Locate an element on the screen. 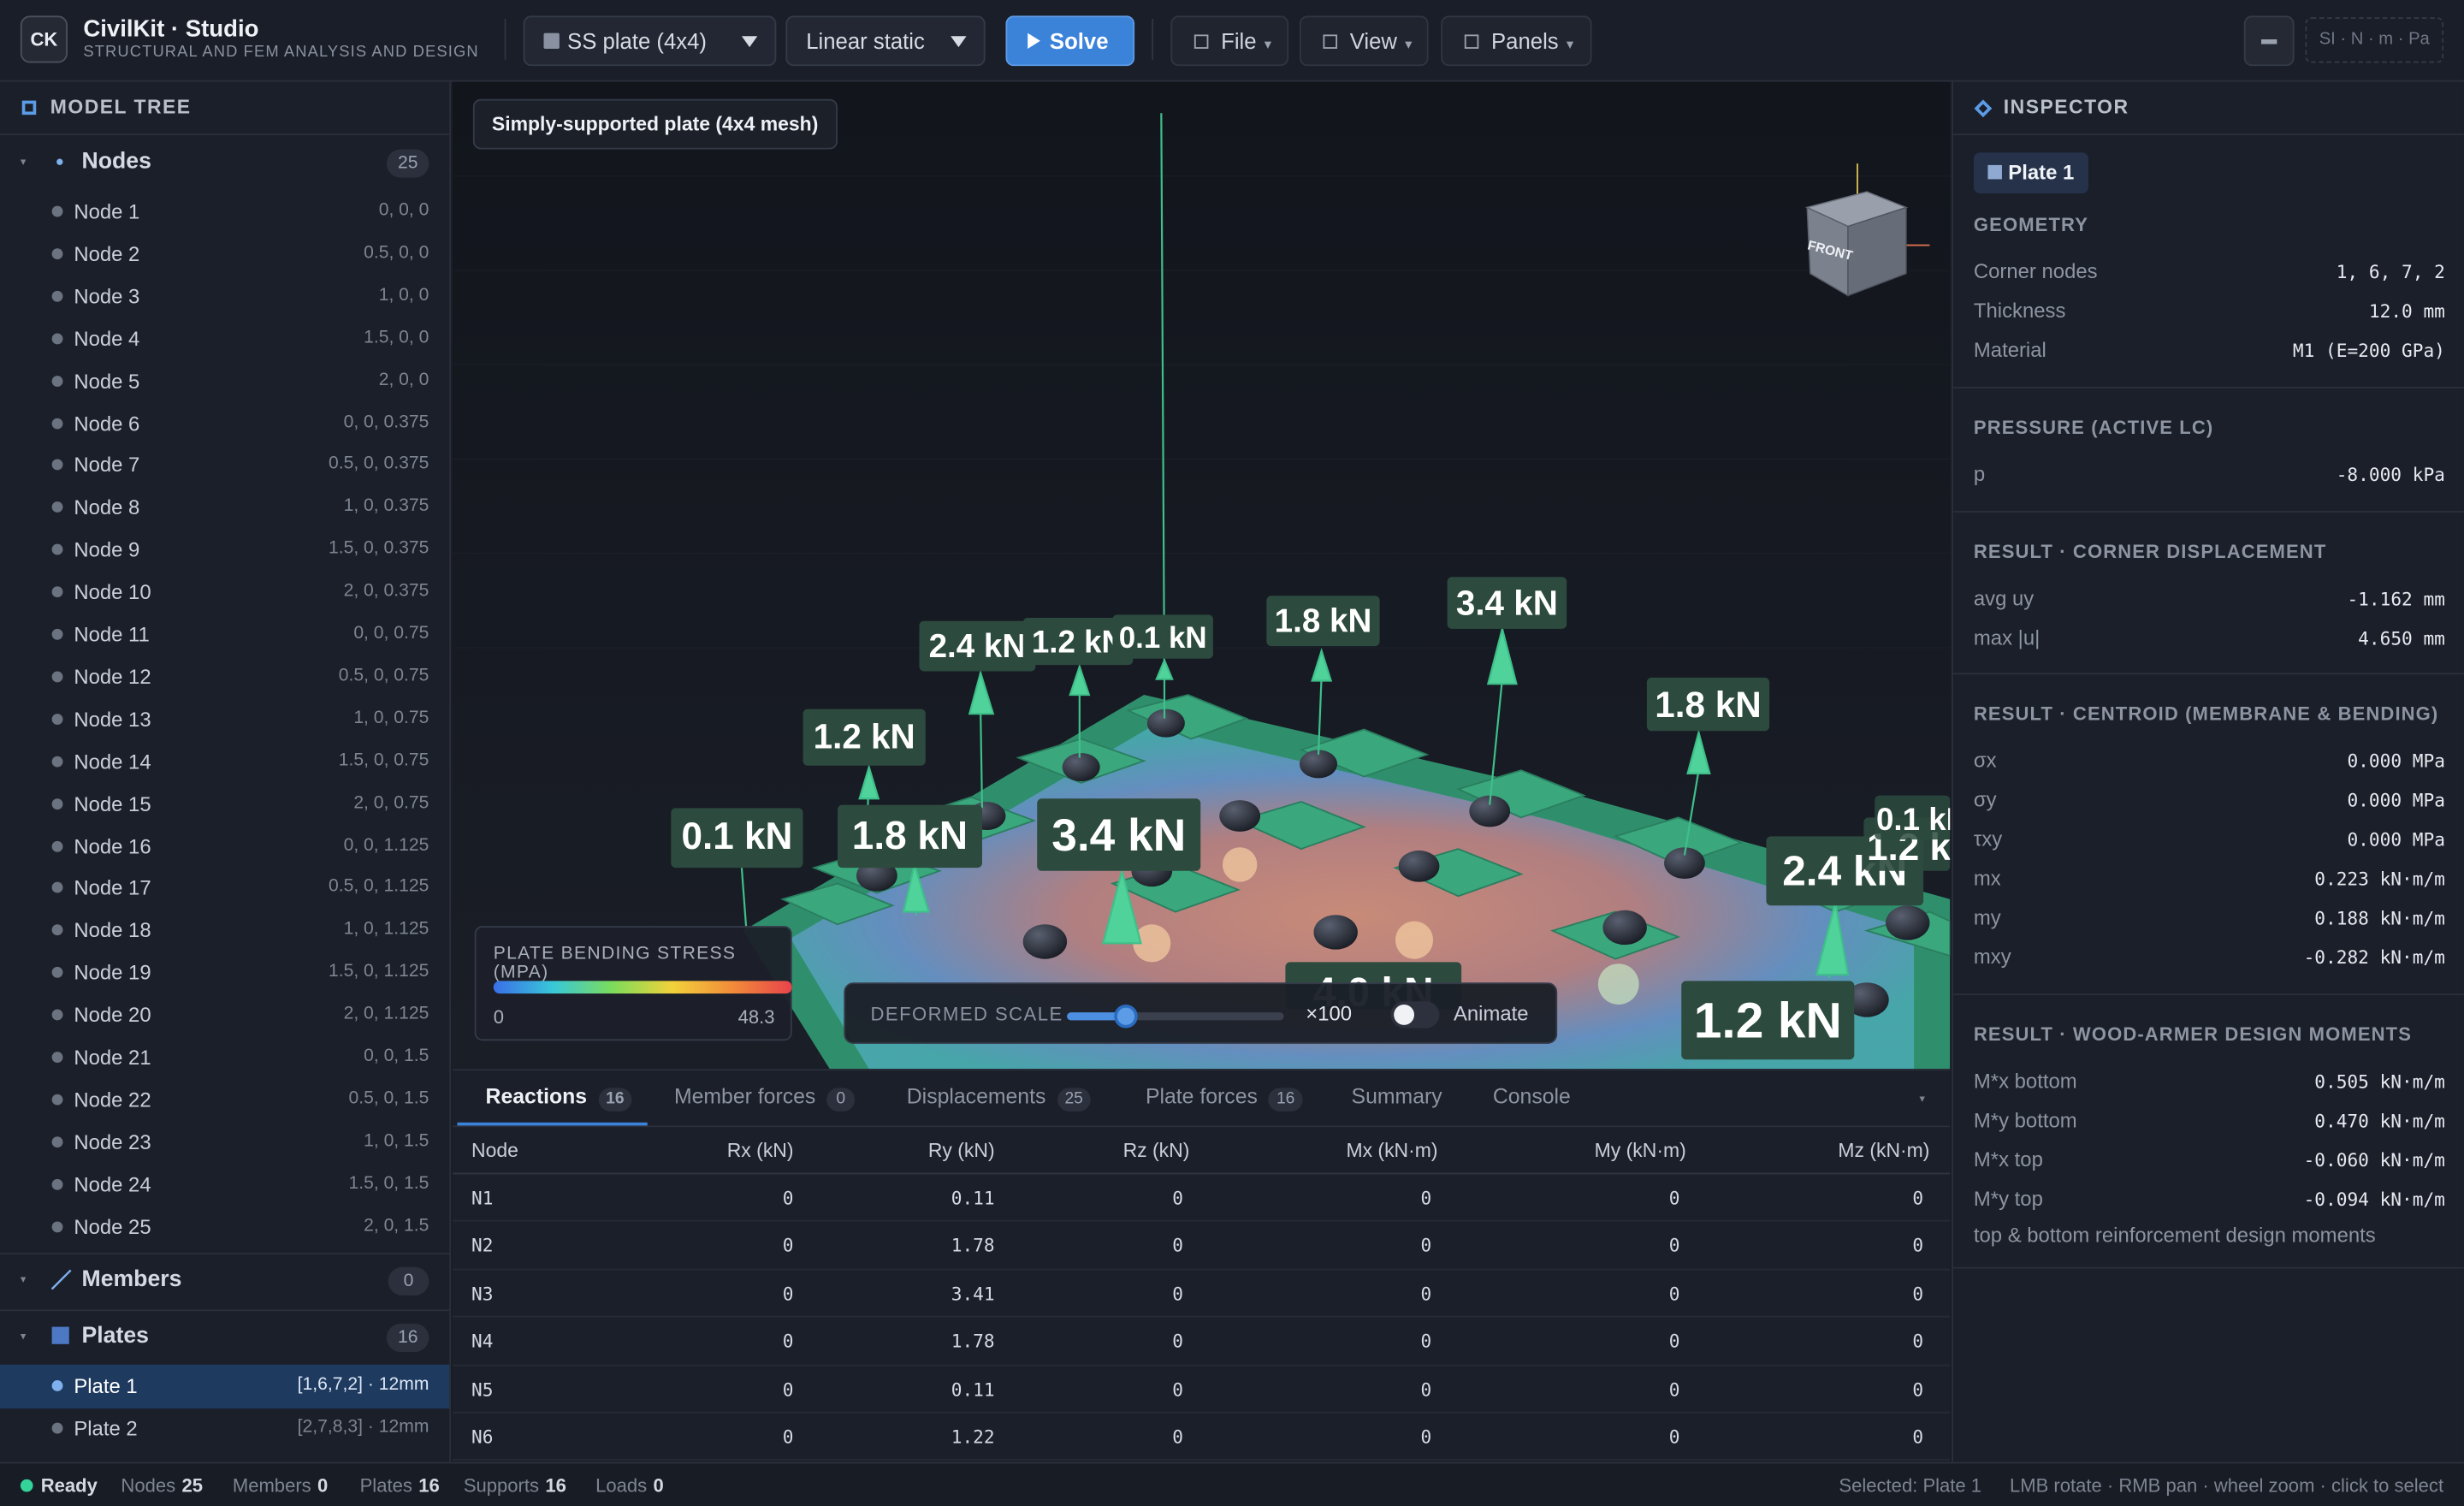  tree-item-node: Node 22 0.5, 0, 1.5 is located at coordinates (224, 1099).